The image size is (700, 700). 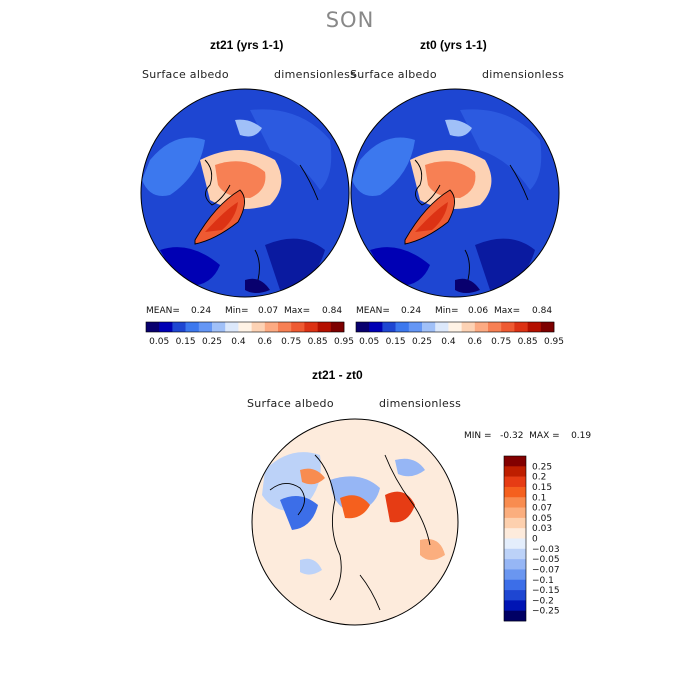 I want to click on colorbar-1-tick-label: 0.85, so click(x=318, y=342).